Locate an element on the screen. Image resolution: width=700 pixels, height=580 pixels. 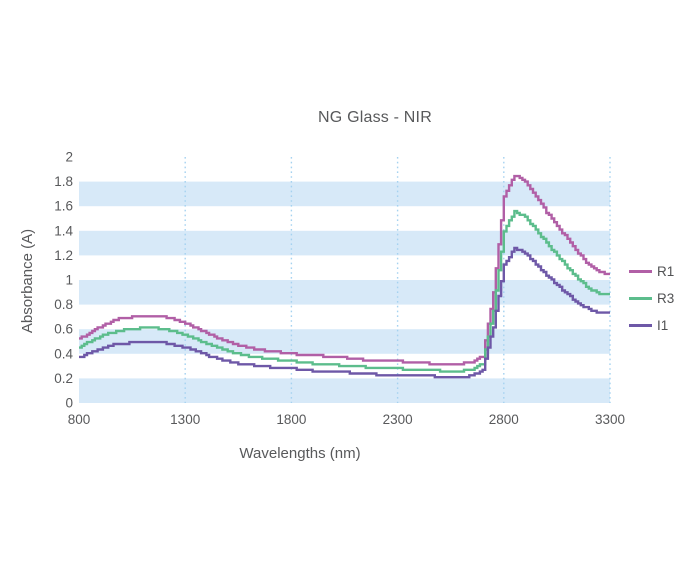
y-tick-label: 1.2 is located at coordinates (63, 255).